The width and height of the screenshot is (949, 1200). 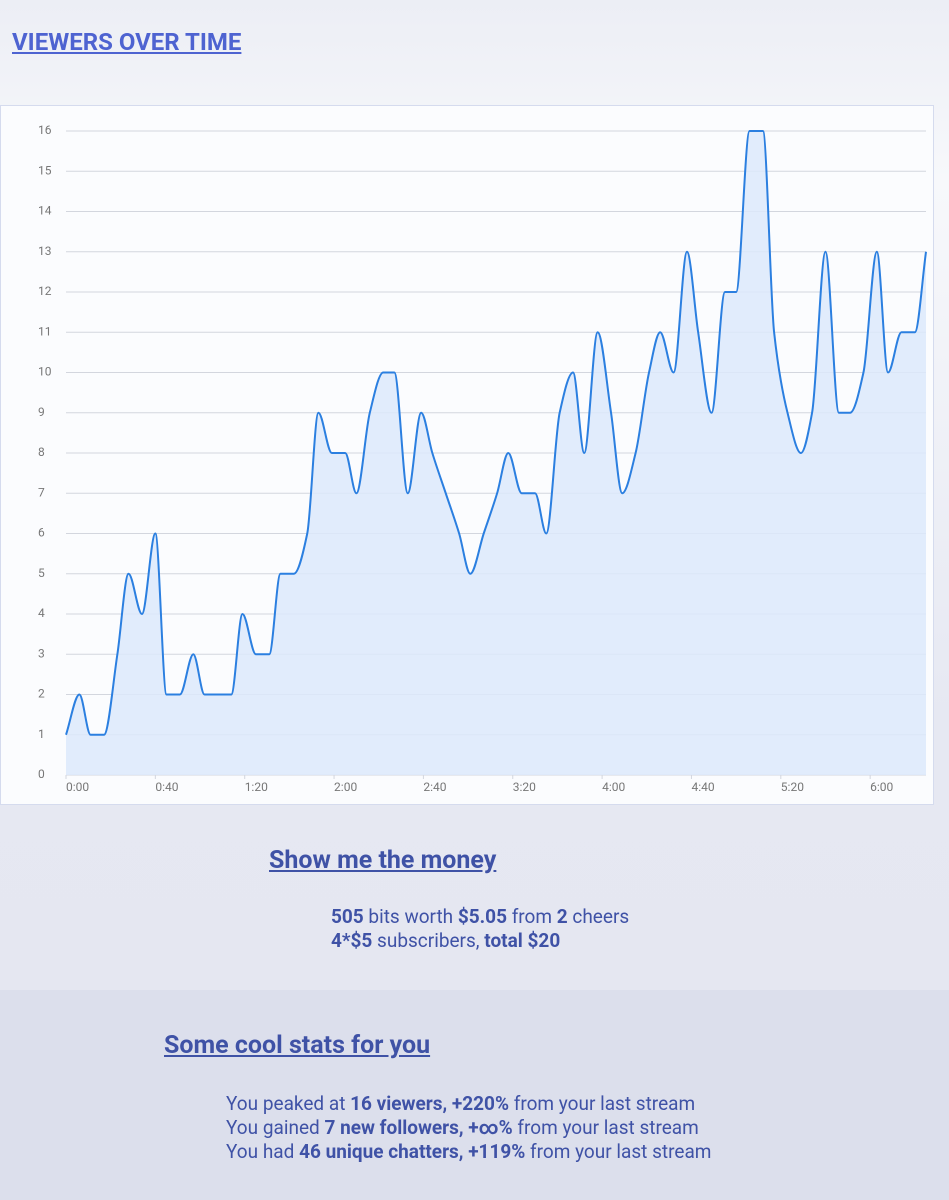 I want to click on text-segment: cheers, so click(x=598, y=916).